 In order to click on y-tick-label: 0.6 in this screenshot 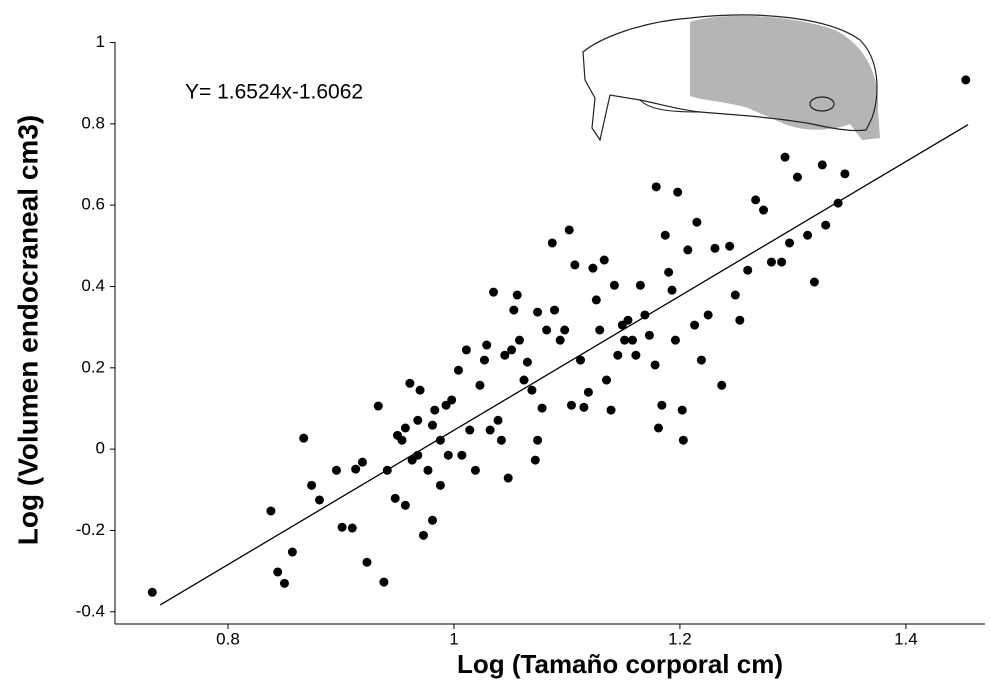, I will do `click(93, 204)`.